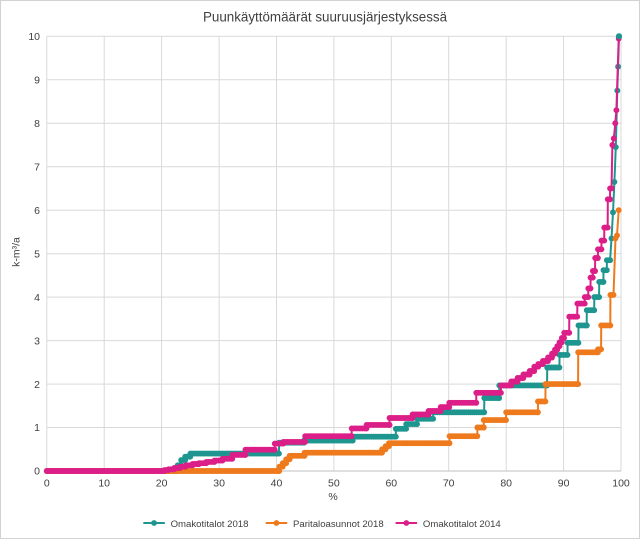  What do you see at coordinates (564, 484) in the screenshot?
I see `svg-text: 90` at bounding box center [564, 484].